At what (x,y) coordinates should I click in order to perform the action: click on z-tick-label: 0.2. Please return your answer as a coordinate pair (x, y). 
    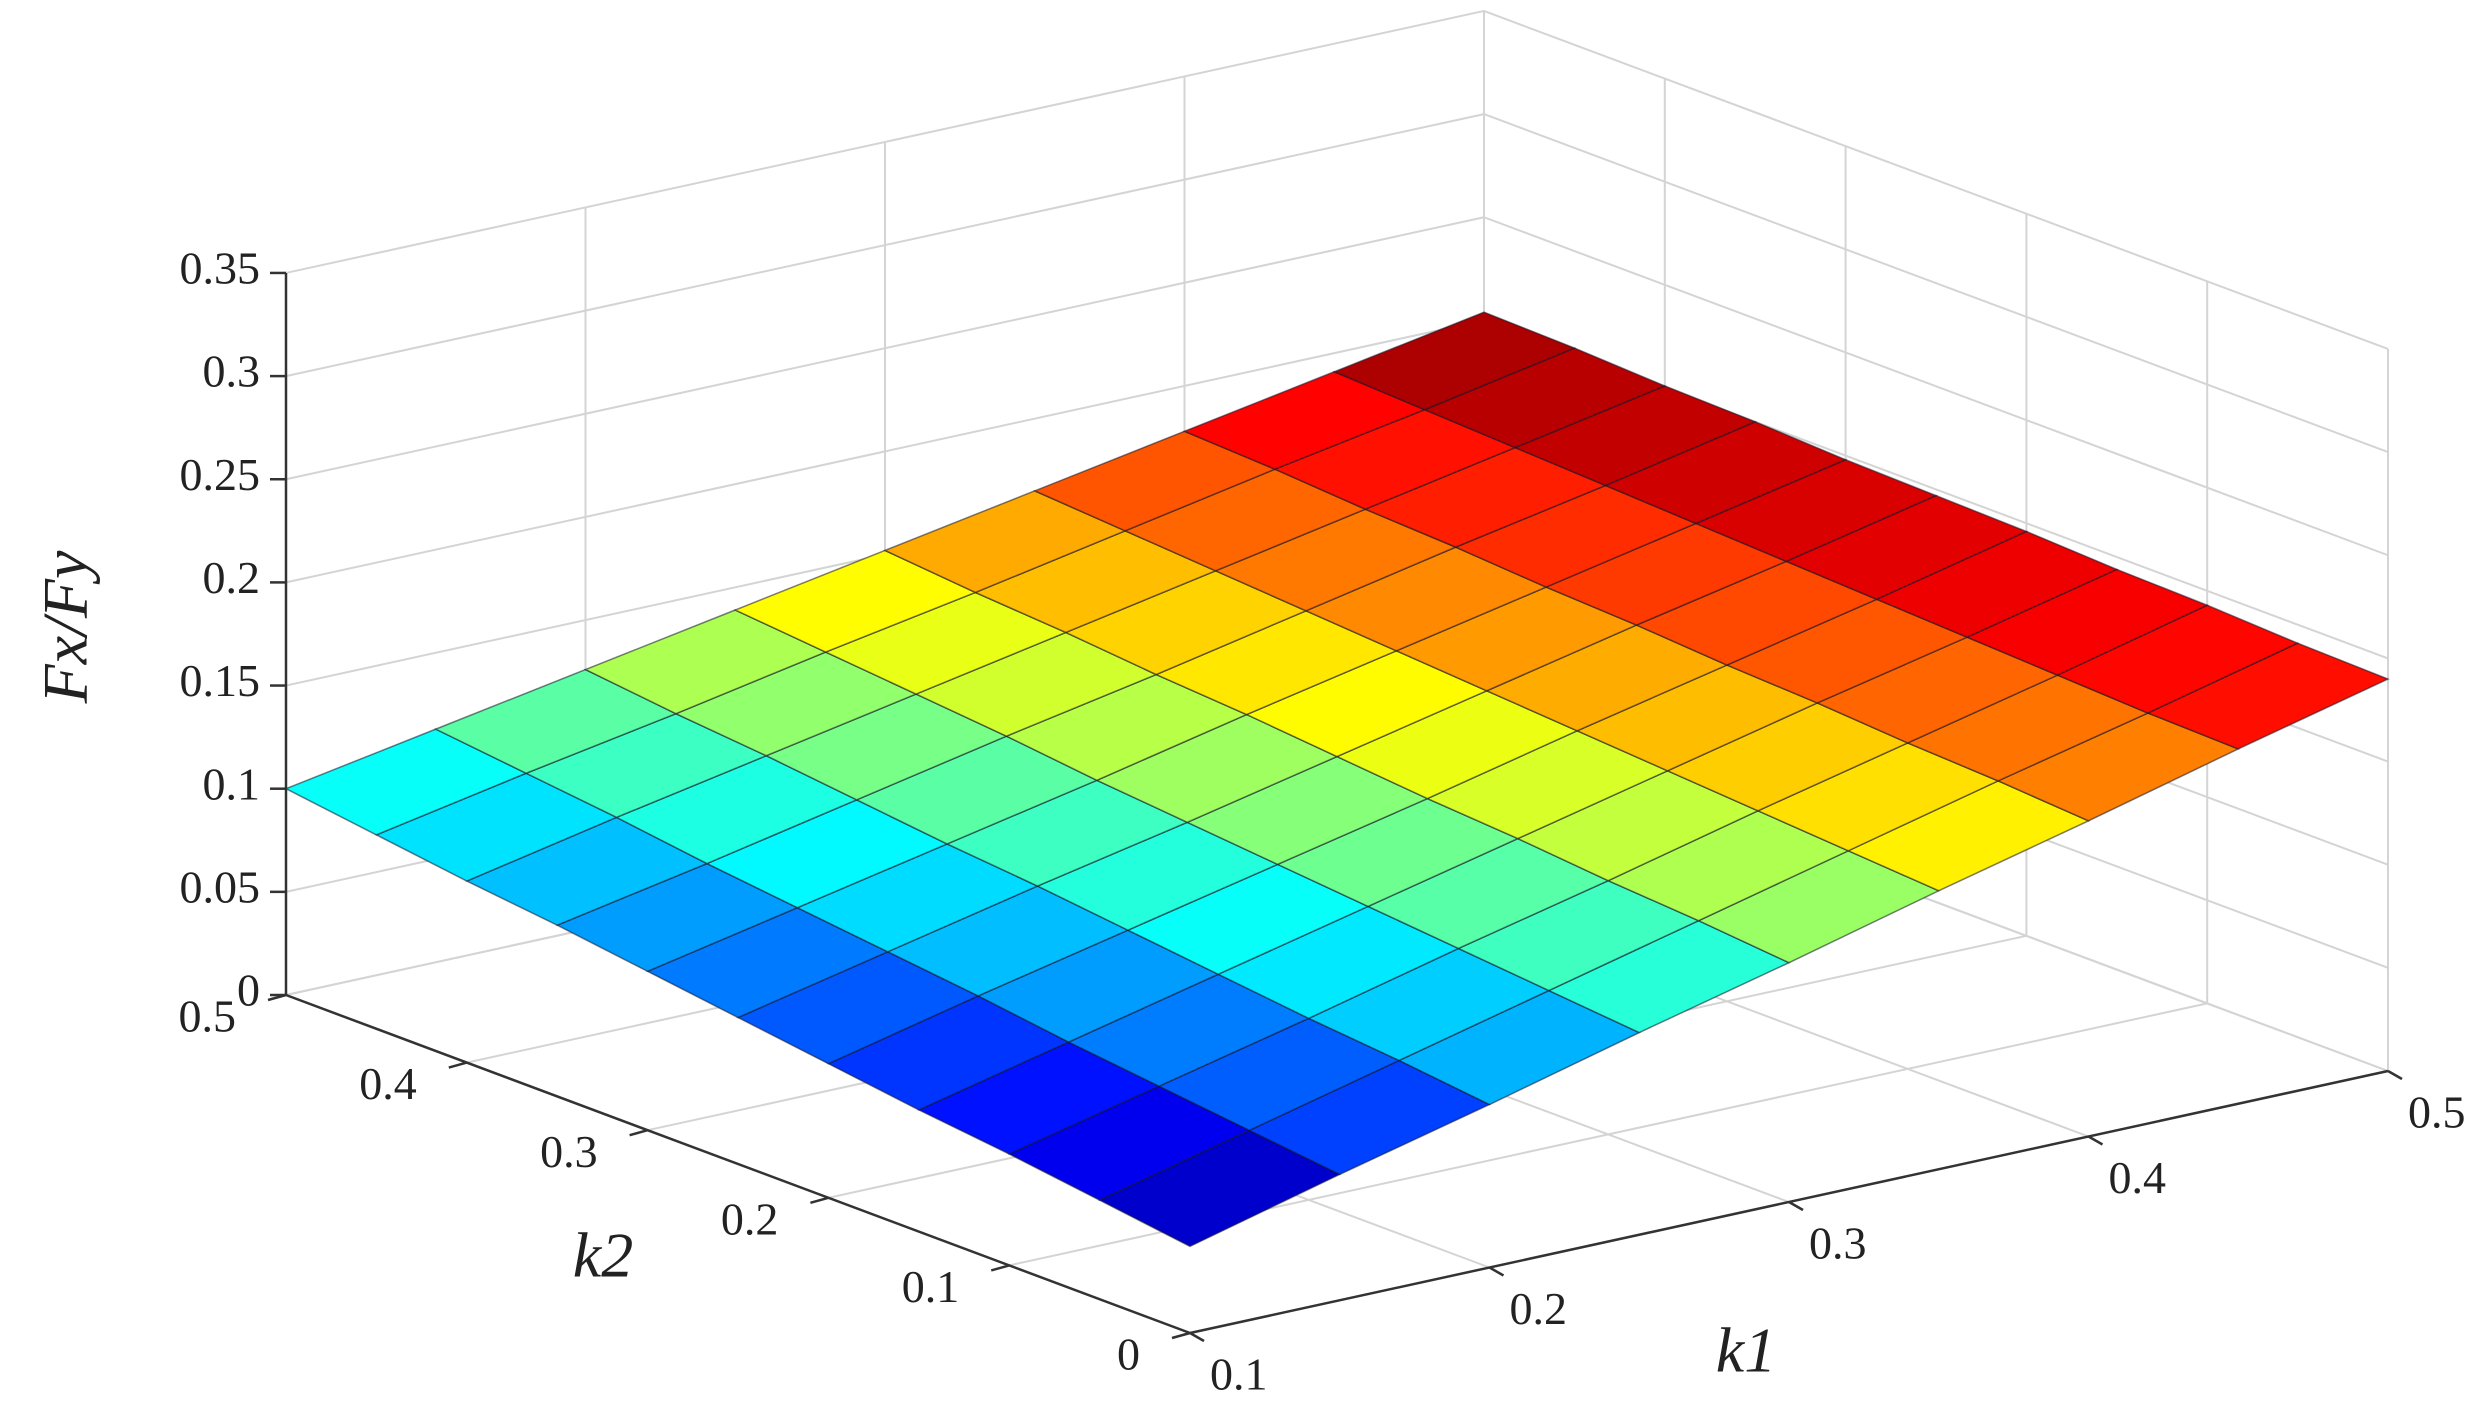
    Looking at the image, I should click on (232, 577).